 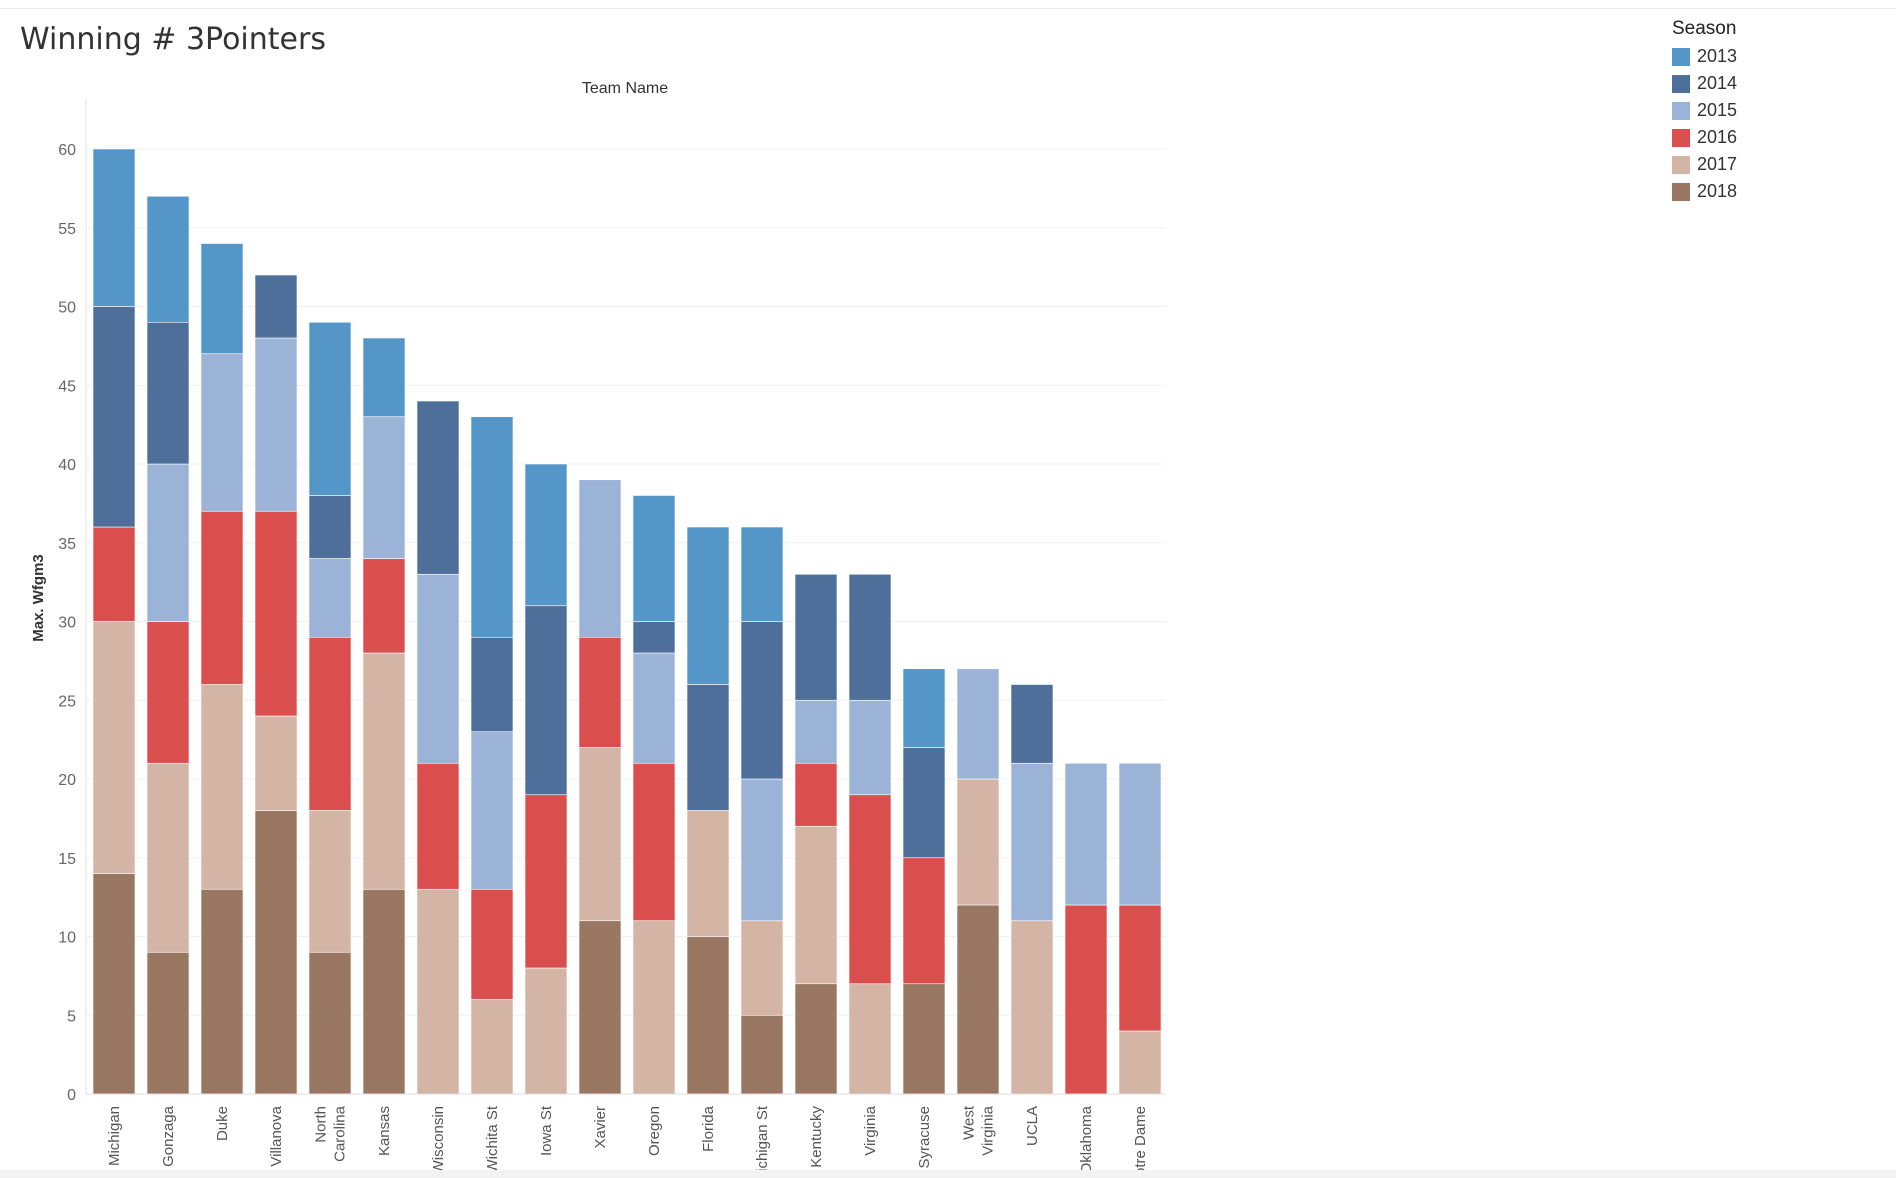 What do you see at coordinates (114, 1136) in the screenshot?
I see `x-tick-label: Michigan` at bounding box center [114, 1136].